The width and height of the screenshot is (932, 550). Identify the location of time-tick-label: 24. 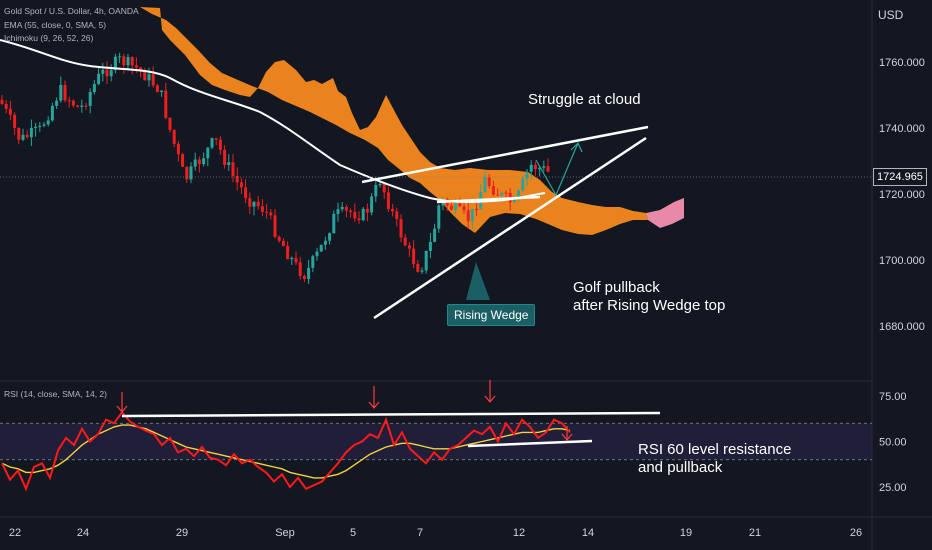
(83, 533).